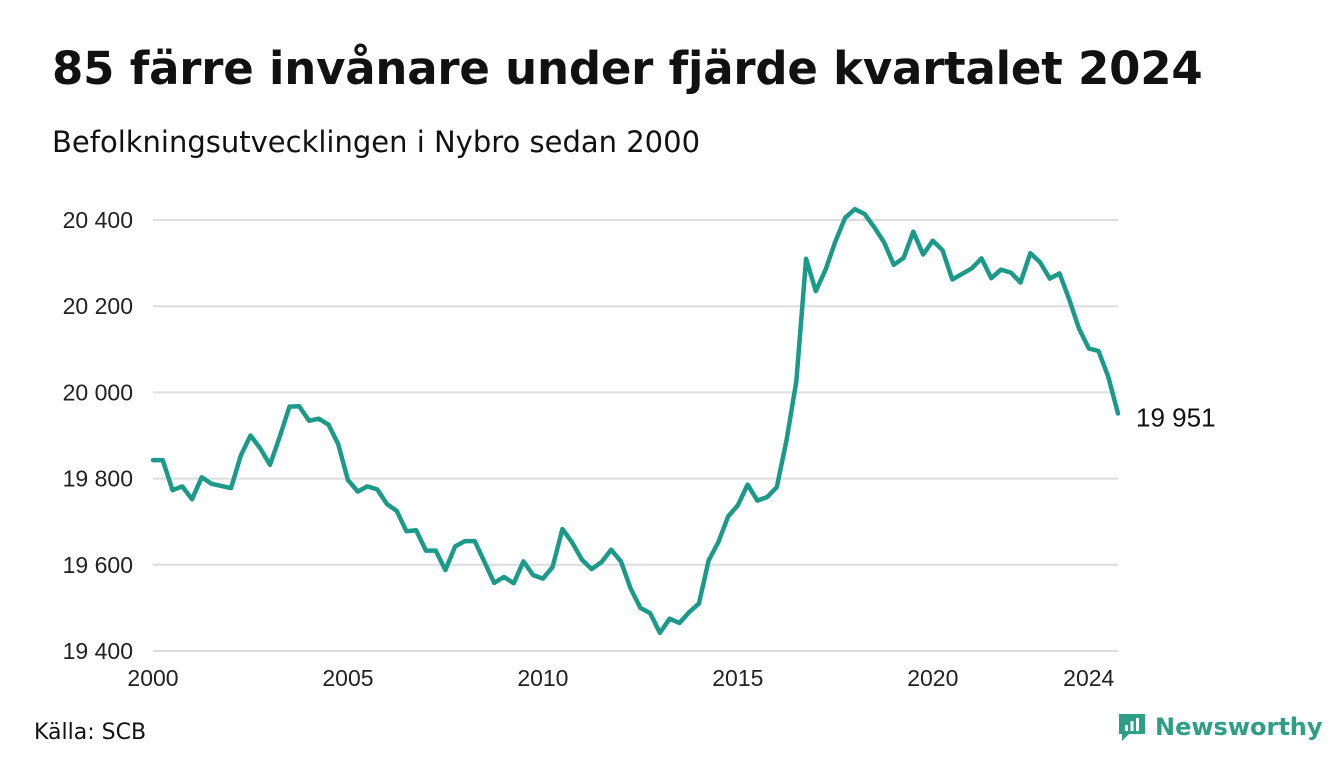 The image size is (1340, 780). I want to click on y-tick-label: 20 200, so click(98, 306).